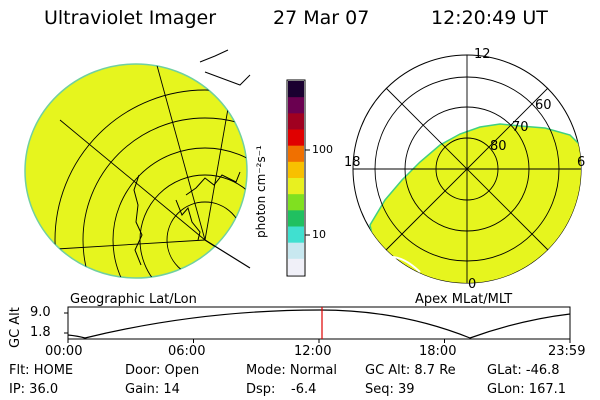 The image size is (600, 400). I want to click on terminator-lines, so click(225, 67).